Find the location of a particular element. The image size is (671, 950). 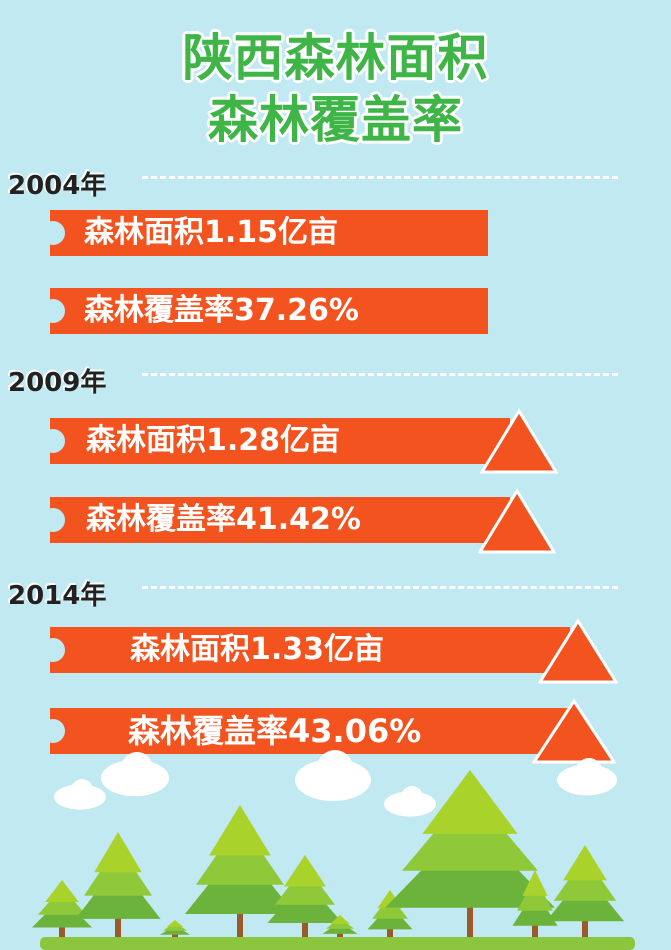

year-label-2009: 2009年 is located at coordinates (57, 383).